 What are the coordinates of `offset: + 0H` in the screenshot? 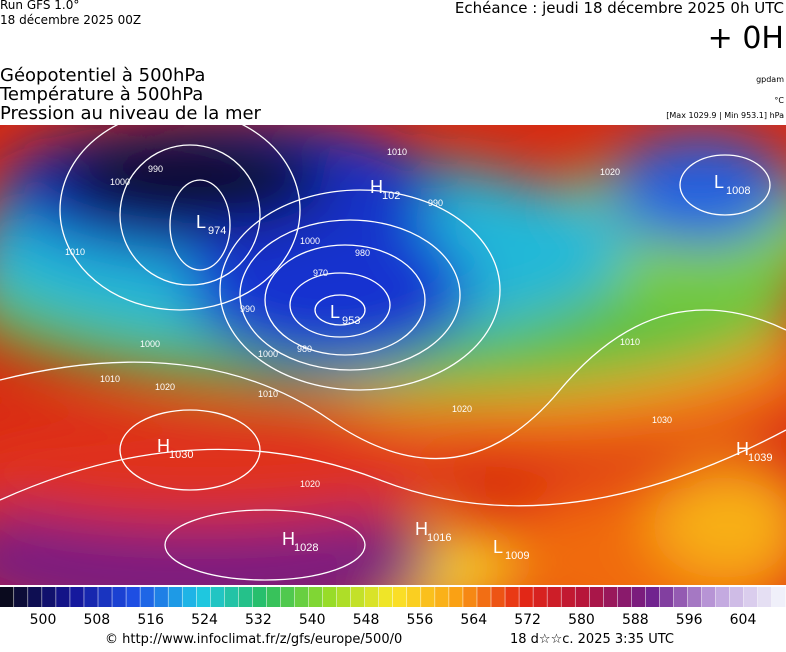 It's located at (746, 38).